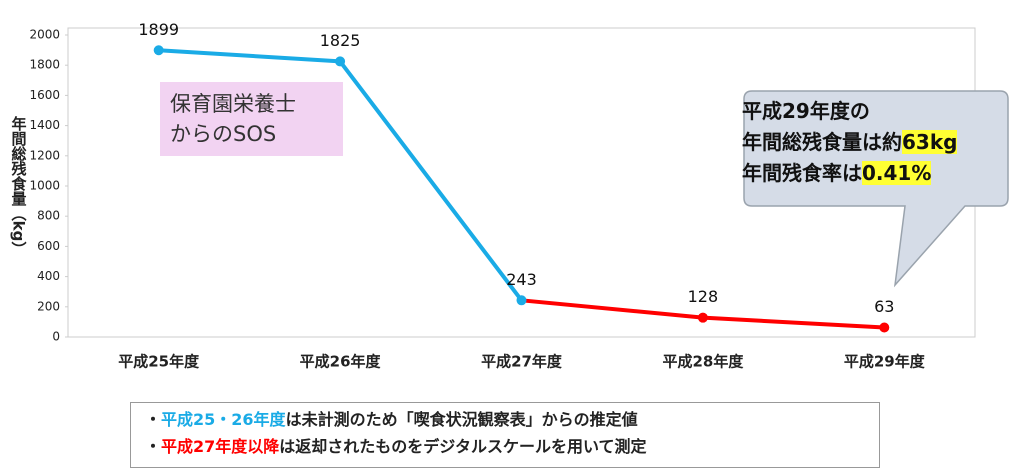  I want to click on y-tick-label: 1000, so click(44, 186).